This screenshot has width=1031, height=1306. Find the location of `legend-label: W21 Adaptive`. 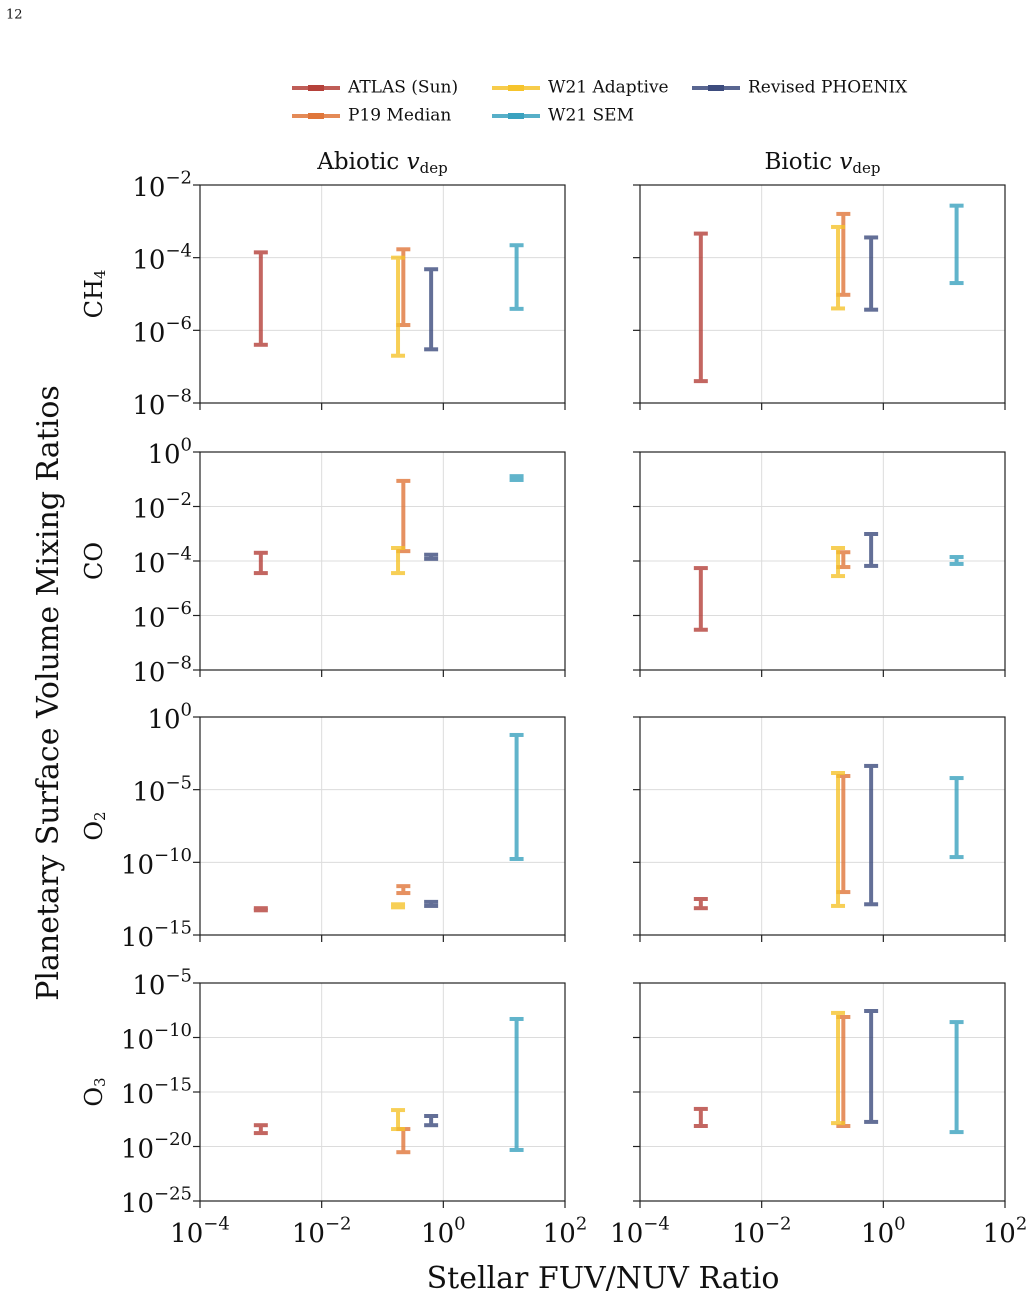

legend-label: W21 Adaptive is located at coordinates (608, 88).